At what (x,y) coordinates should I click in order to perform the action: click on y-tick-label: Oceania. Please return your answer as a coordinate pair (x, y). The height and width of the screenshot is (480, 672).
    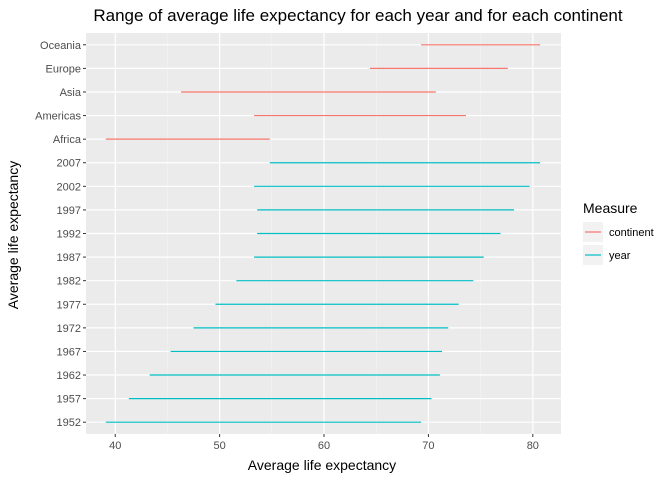
    Looking at the image, I should click on (61, 46).